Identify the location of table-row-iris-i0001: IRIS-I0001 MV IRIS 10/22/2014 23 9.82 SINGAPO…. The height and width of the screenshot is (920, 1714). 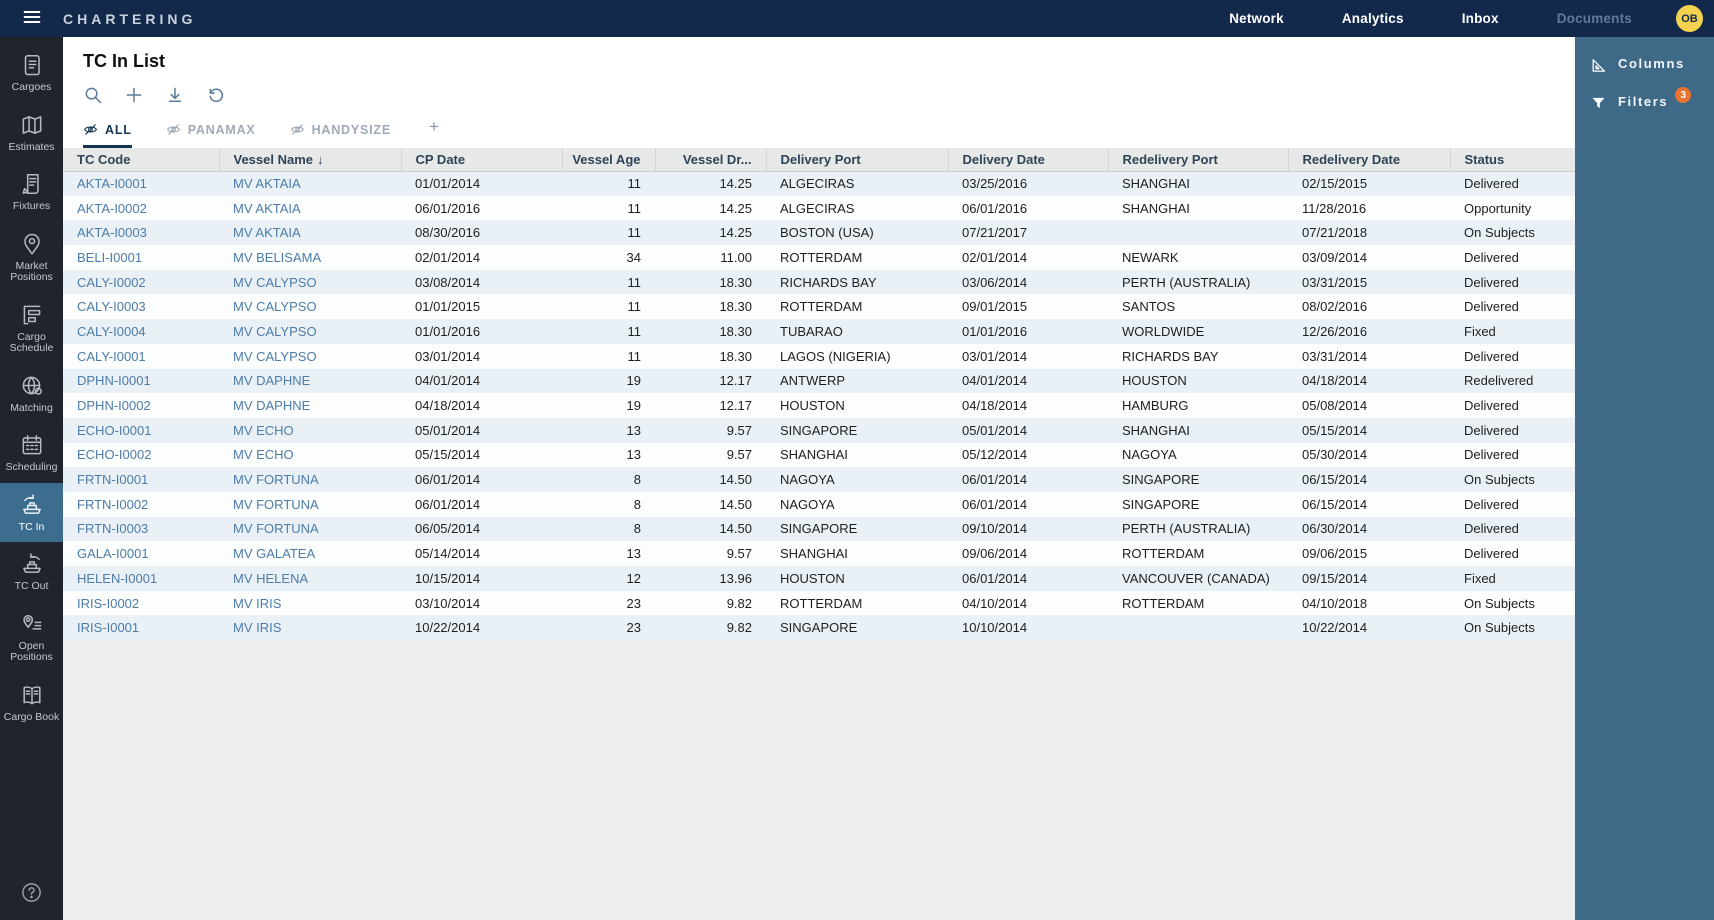
(819, 628).